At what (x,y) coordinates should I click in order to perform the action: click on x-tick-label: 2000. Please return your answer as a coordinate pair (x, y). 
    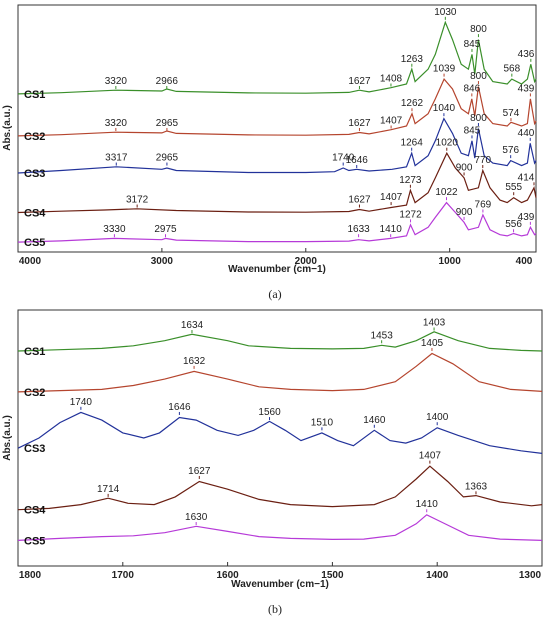
    Looking at the image, I should click on (306, 261).